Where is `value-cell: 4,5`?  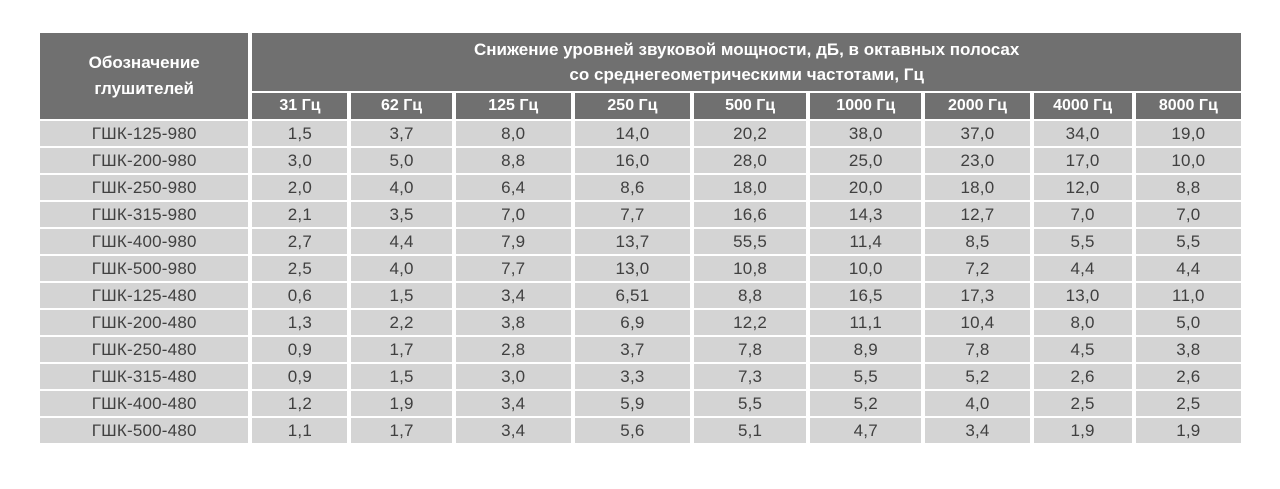
value-cell: 4,5 is located at coordinates (1082, 349).